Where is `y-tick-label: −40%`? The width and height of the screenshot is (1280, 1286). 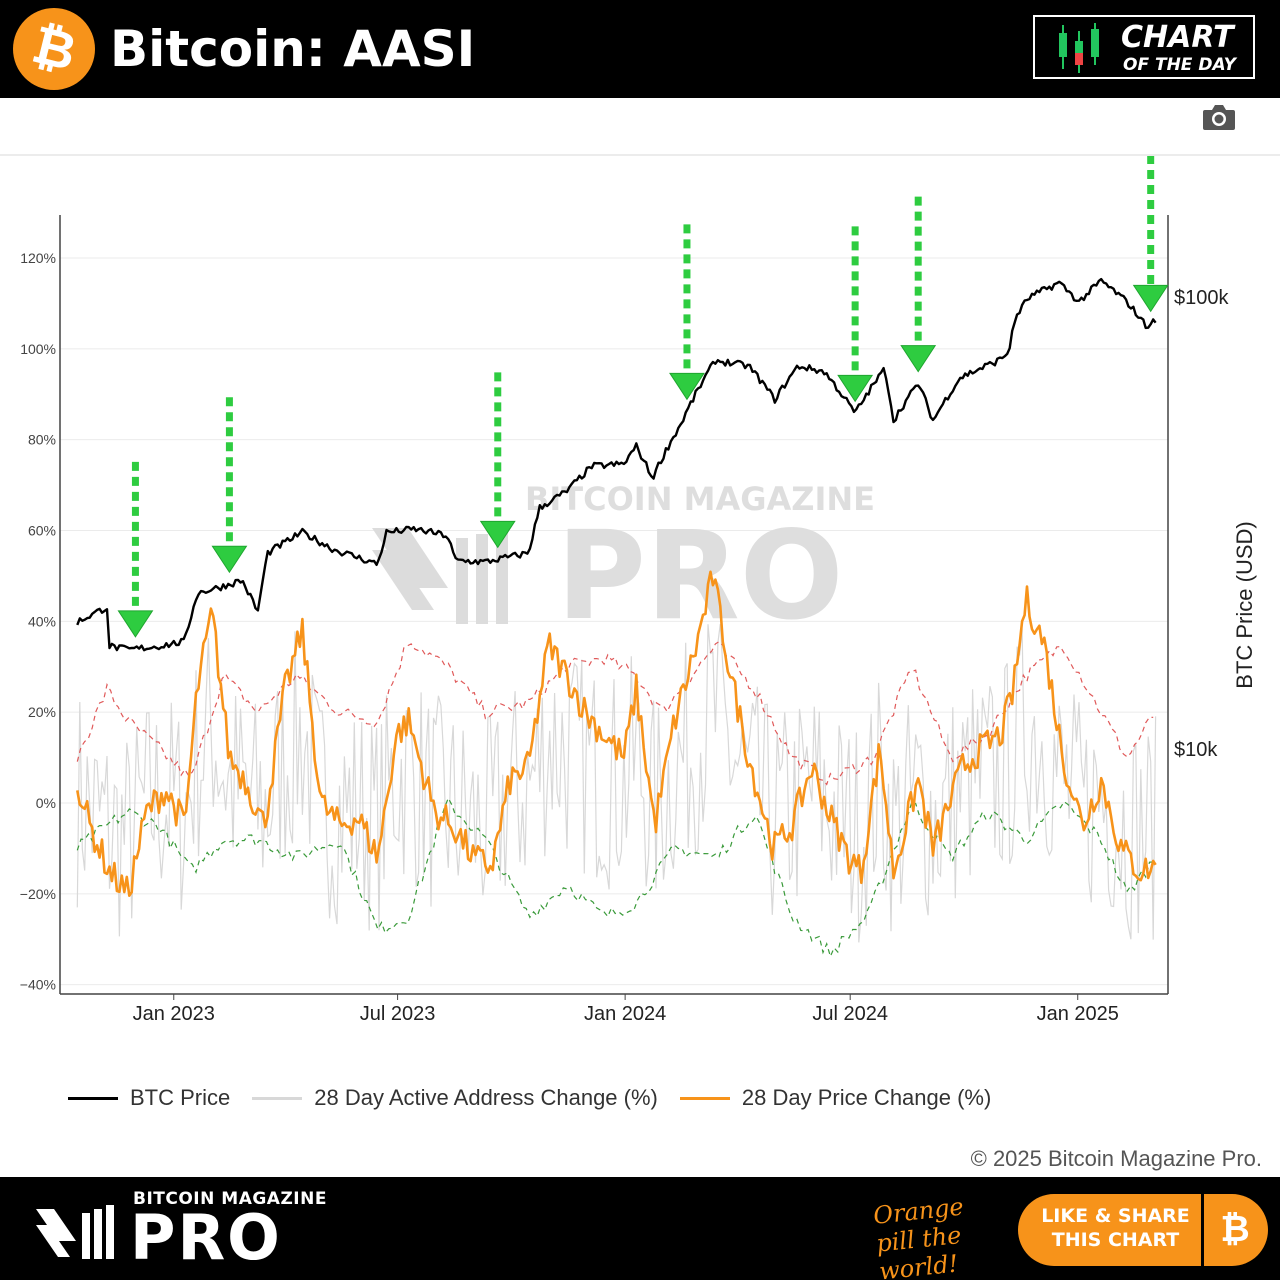 y-tick-label: −40% is located at coordinates (38, 985).